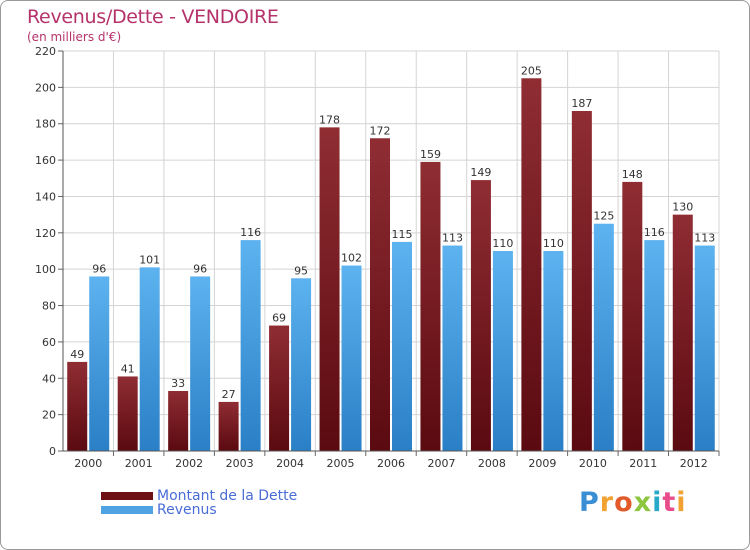 This screenshot has width=750, height=550. Describe the element at coordinates (589, 502) in the screenshot. I see `logo-letter: P` at that location.